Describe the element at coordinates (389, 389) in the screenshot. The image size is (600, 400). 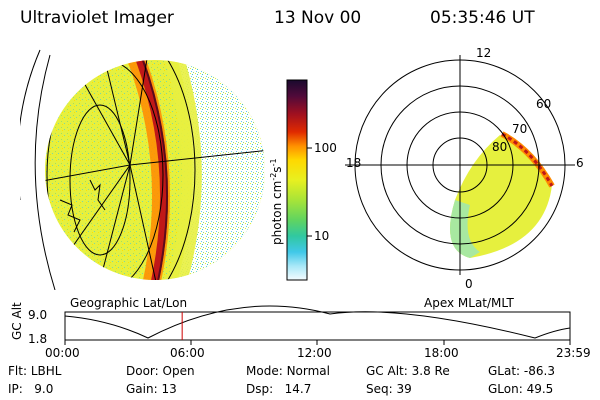
I see `info-seq: Seq: 39` at that location.